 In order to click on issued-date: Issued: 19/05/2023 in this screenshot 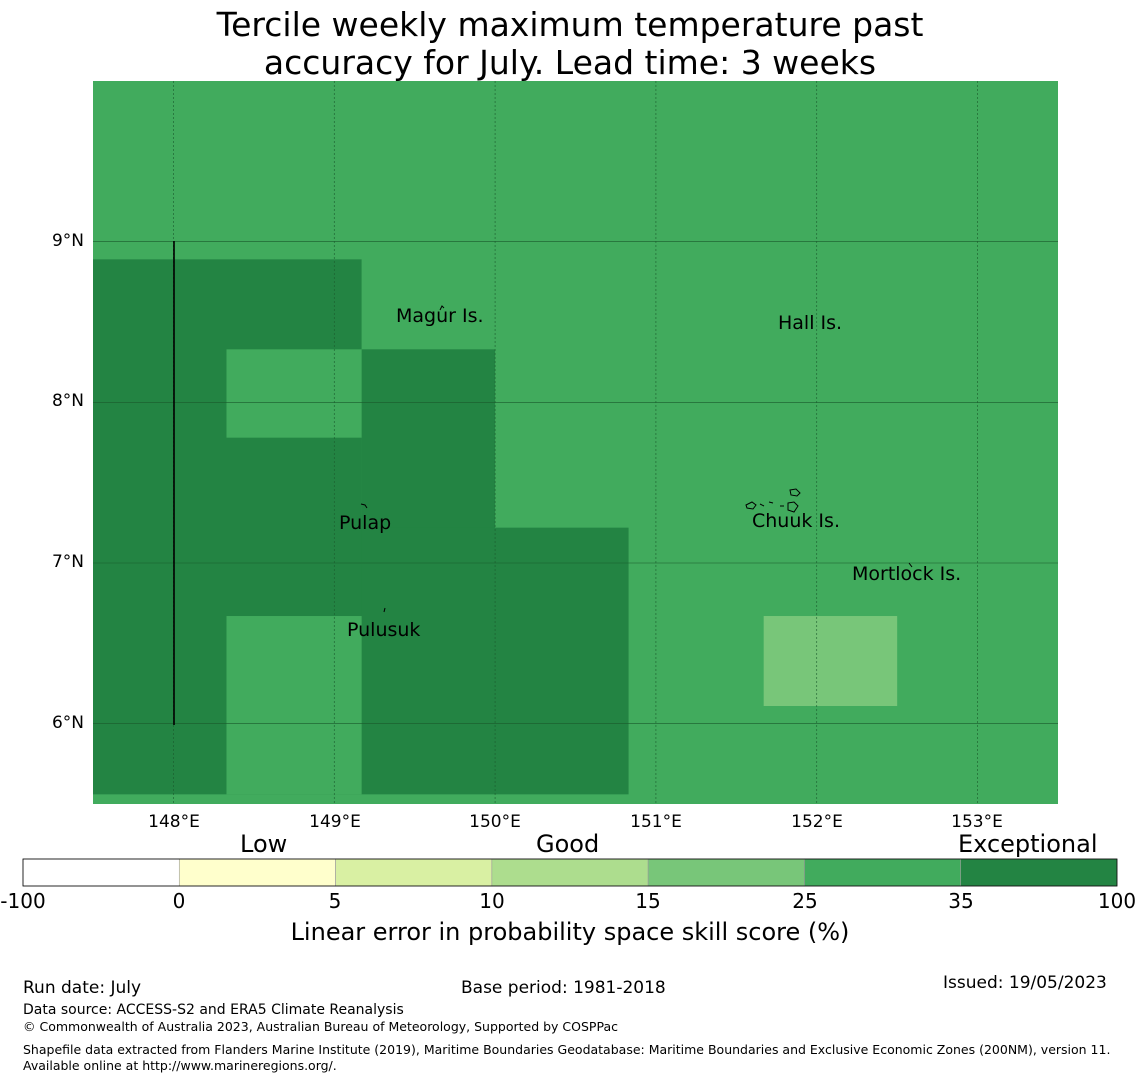, I will do `click(1025, 983)`.